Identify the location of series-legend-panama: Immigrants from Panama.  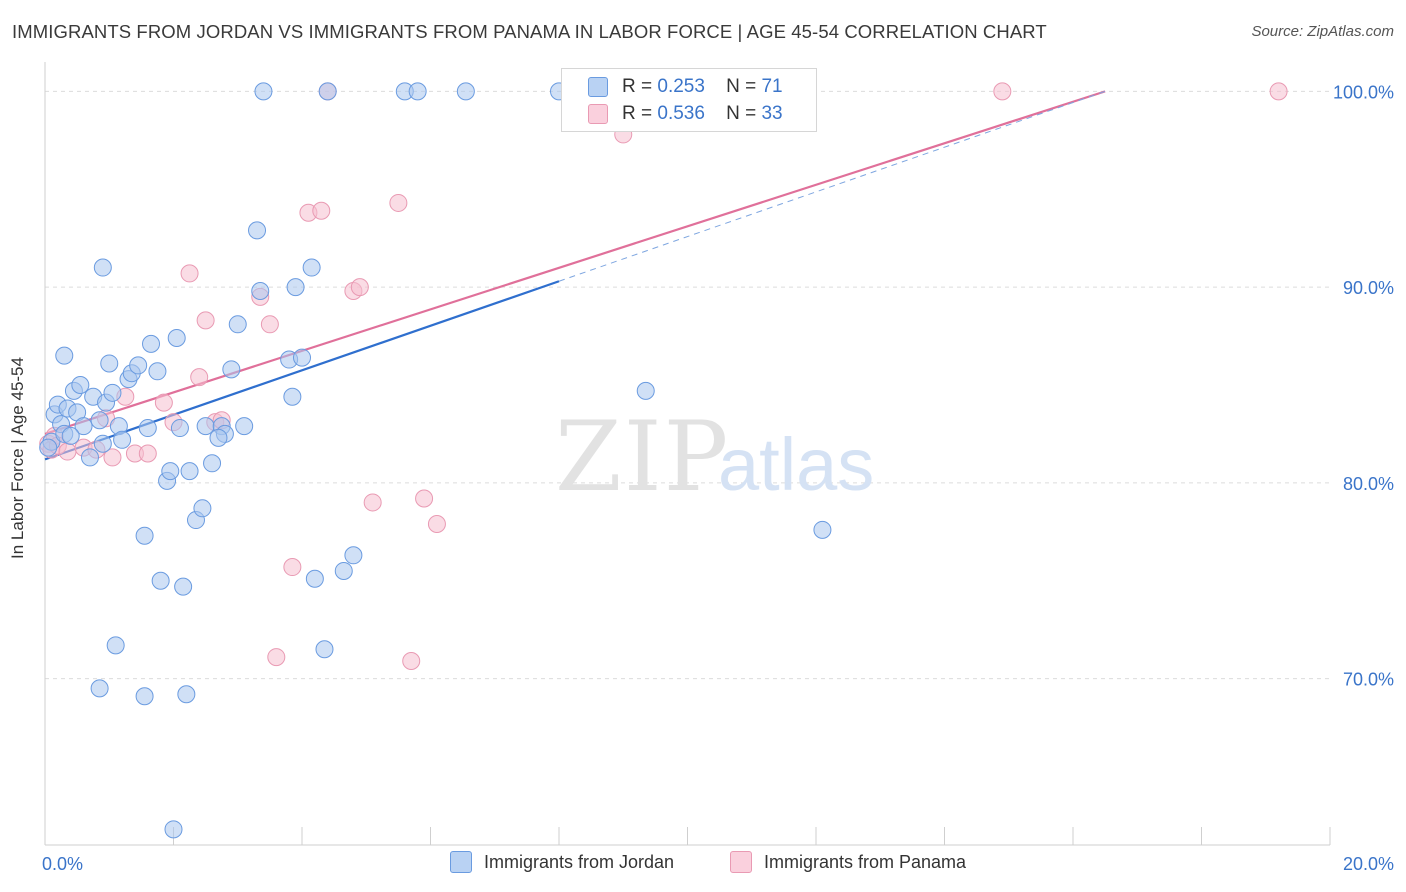
(848, 862).